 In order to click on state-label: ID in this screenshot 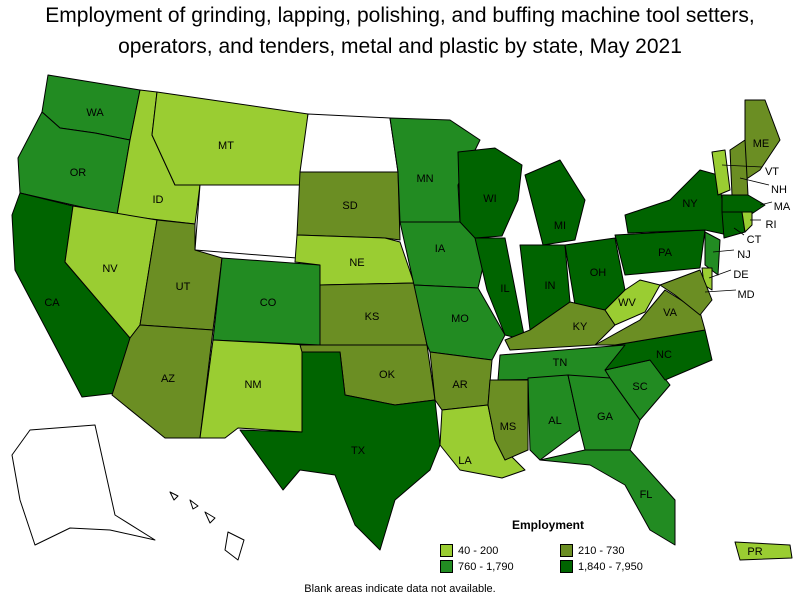, I will do `click(158, 200)`.